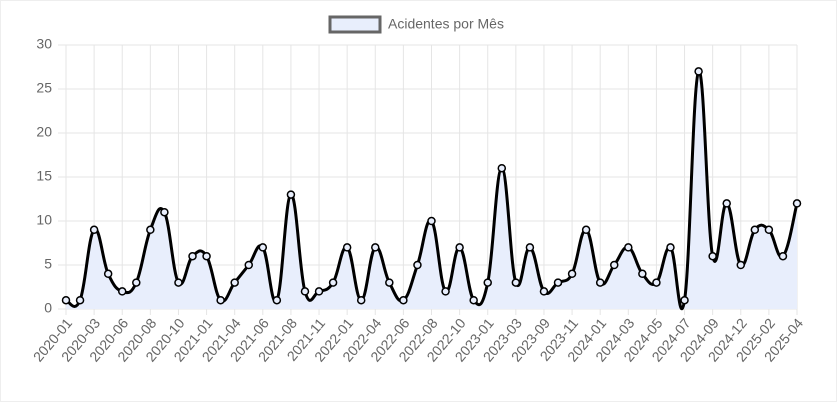 The image size is (837, 402). Describe the element at coordinates (355, 24) in the screenshot. I see `legend-swatch` at that location.